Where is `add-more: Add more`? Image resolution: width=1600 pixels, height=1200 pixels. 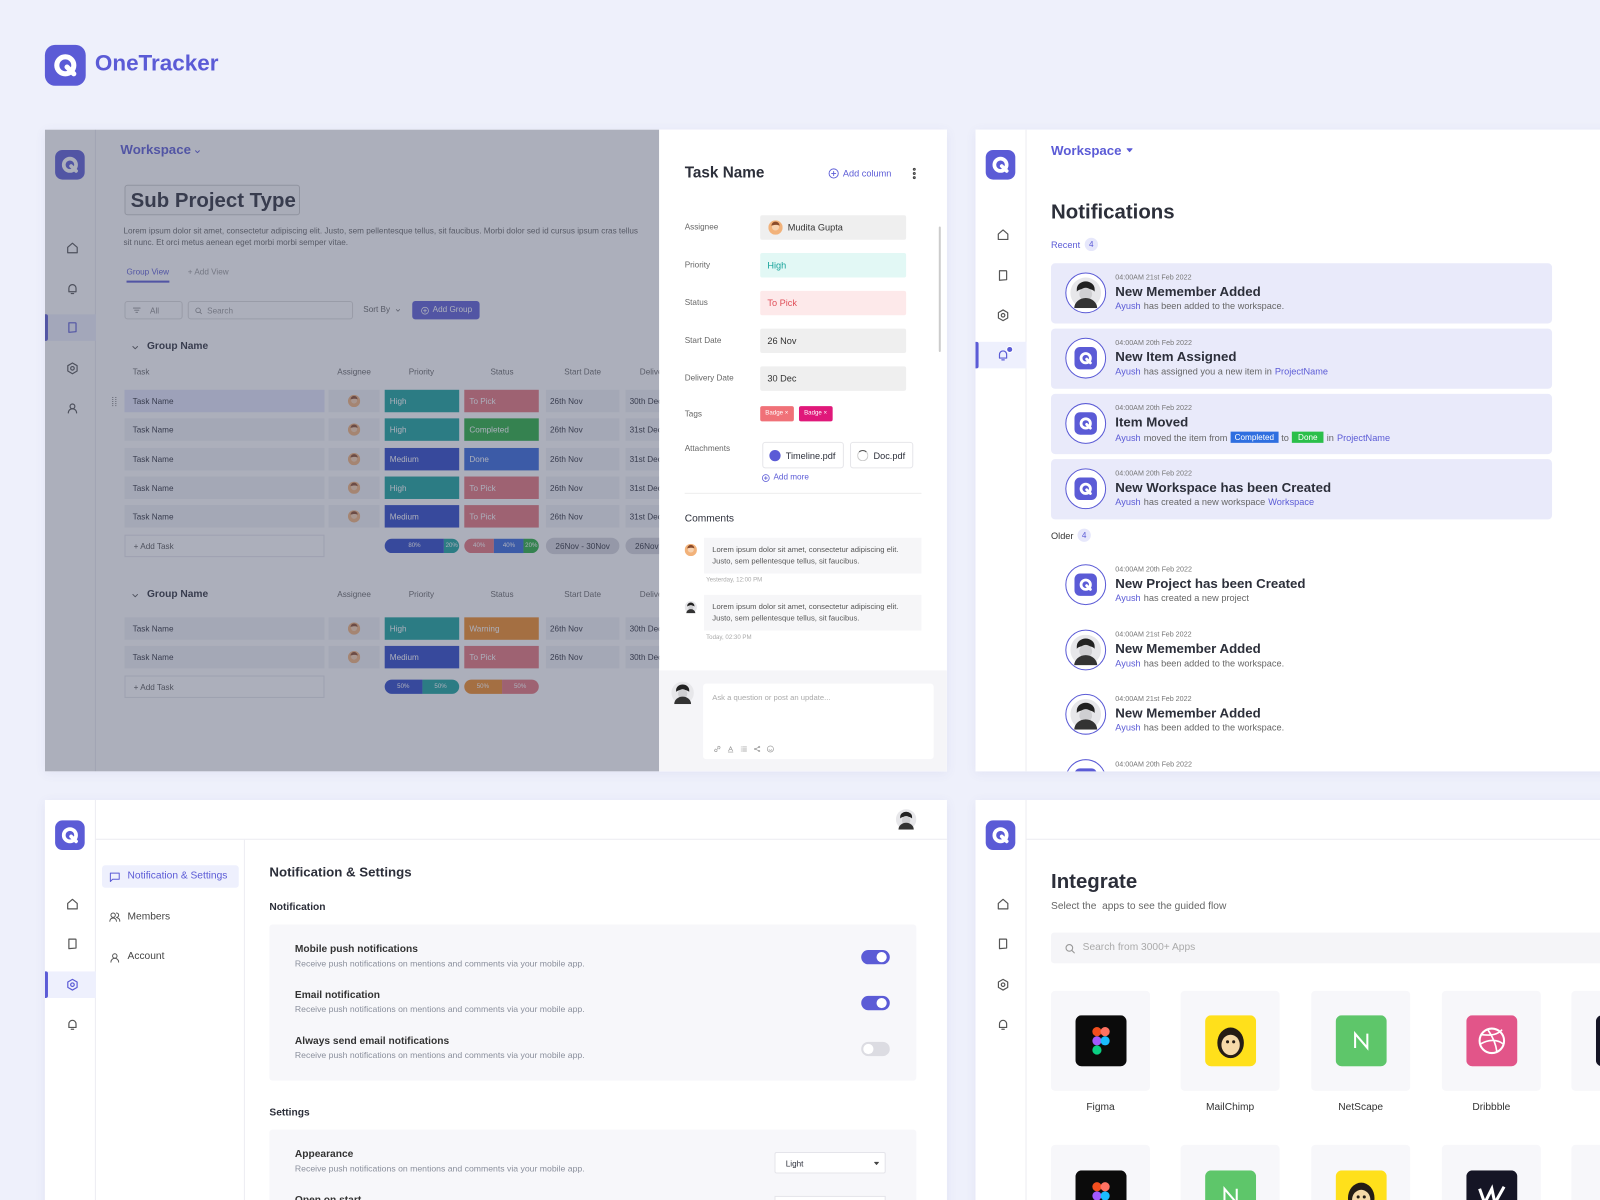 add-more: Add more is located at coordinates (791, 477).